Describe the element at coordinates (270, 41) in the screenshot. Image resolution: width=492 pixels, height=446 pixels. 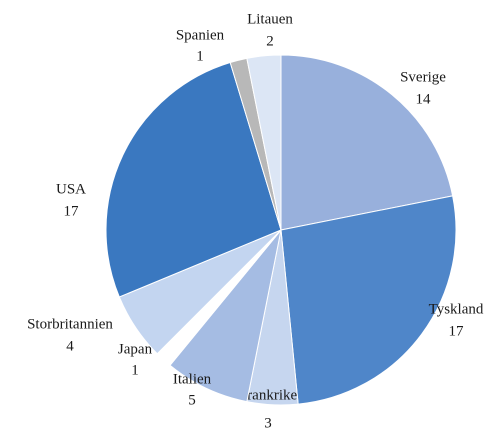
I see `slice-value: 2` at that location.